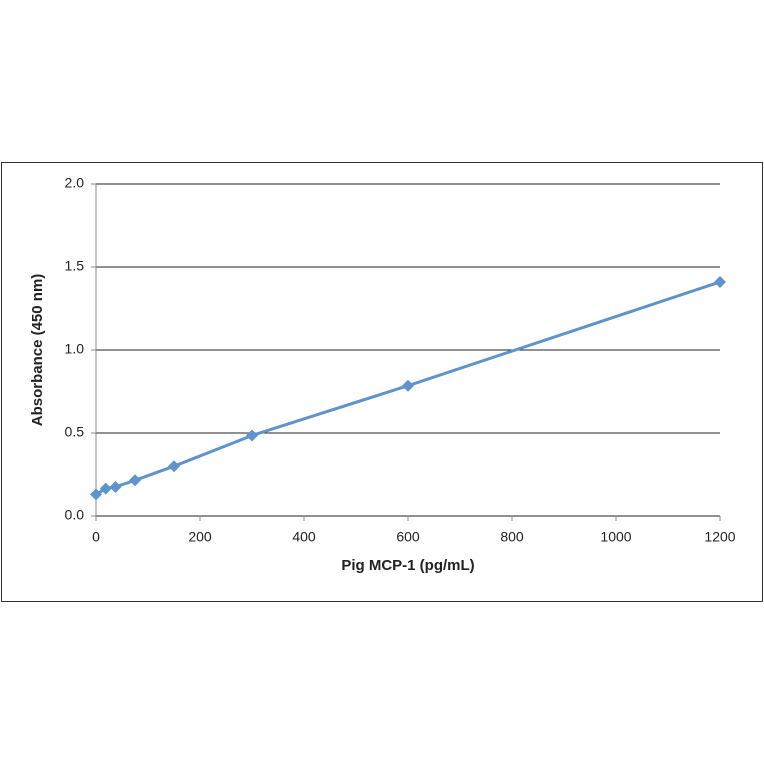 The width and height of the screenshot is (764, 764). Describe the element at coordinates (75, 183) in the screenshot. I see `y-tick-label: 2.0` at that location.